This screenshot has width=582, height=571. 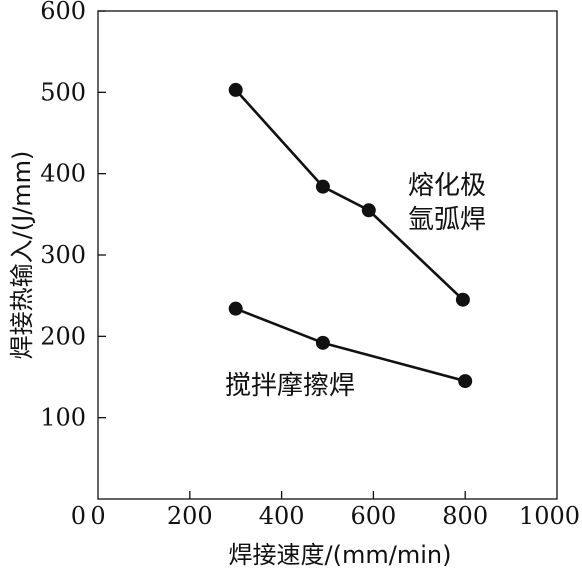 What do you see at coordinates (63, 92) in the screenshot?
I see `y-tick-label: 500` at bounding box center [63, 92].